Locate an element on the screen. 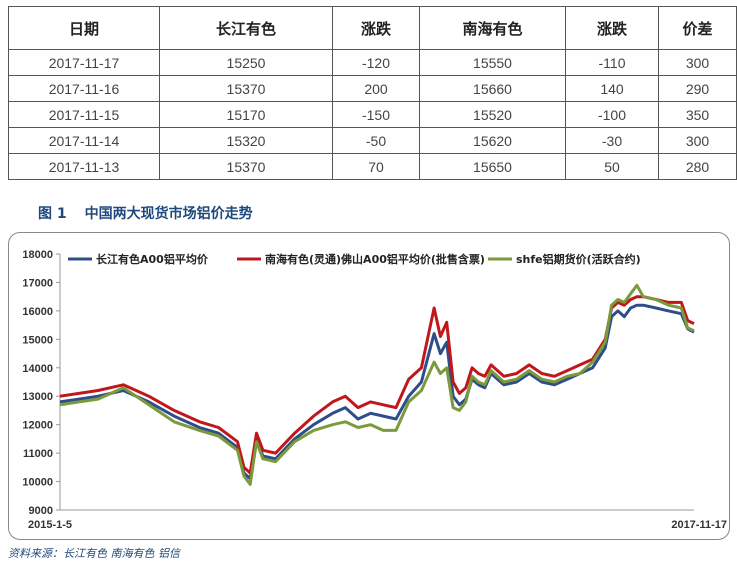 Image resolution: width=737 pixels, height=563 pixels. y-tick-label: 9000 is located at coordinates (41, 511).